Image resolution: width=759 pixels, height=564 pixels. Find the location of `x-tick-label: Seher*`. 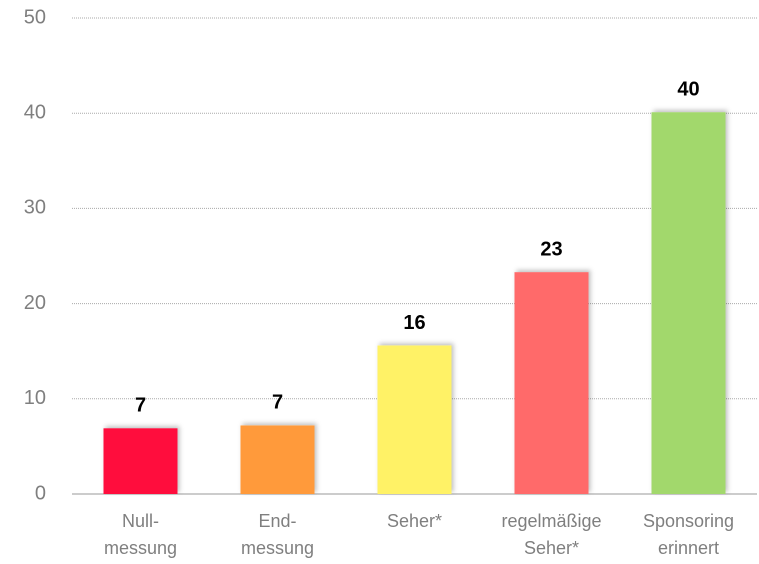

x-tick-label: Seher* is located at coordinates (414, 521).